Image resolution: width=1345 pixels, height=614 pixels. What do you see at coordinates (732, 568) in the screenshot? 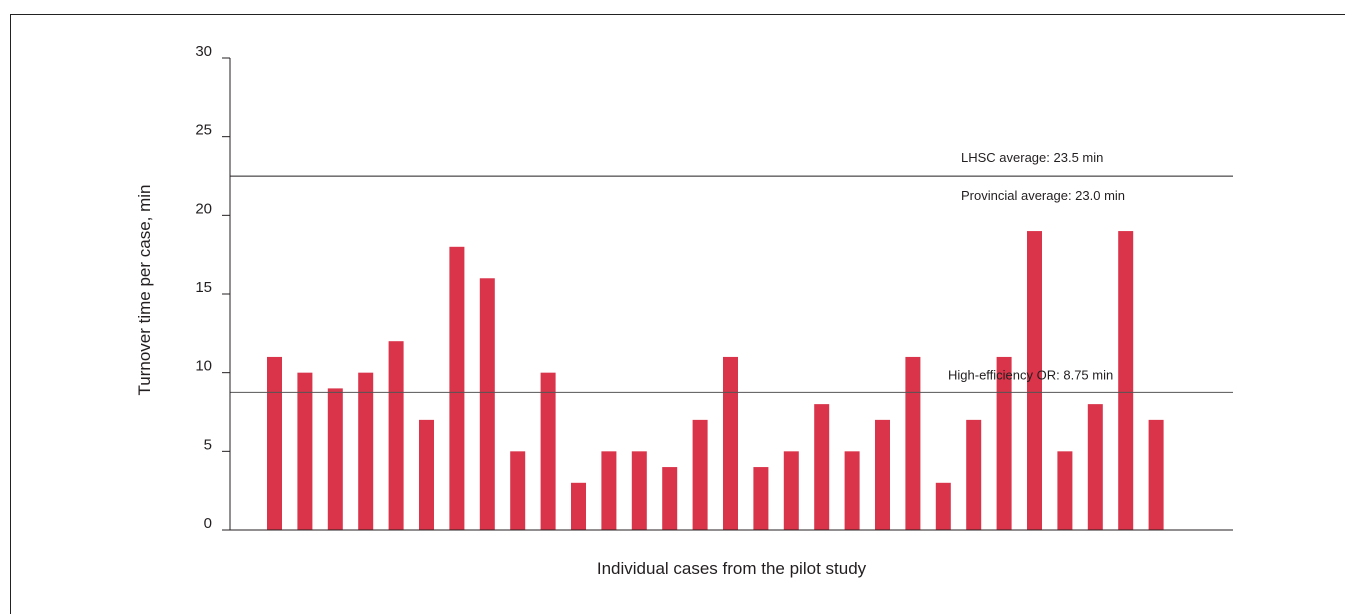
I see `x-axis-title: Individual cases from the pilot study` at bounding box center [732, 568].